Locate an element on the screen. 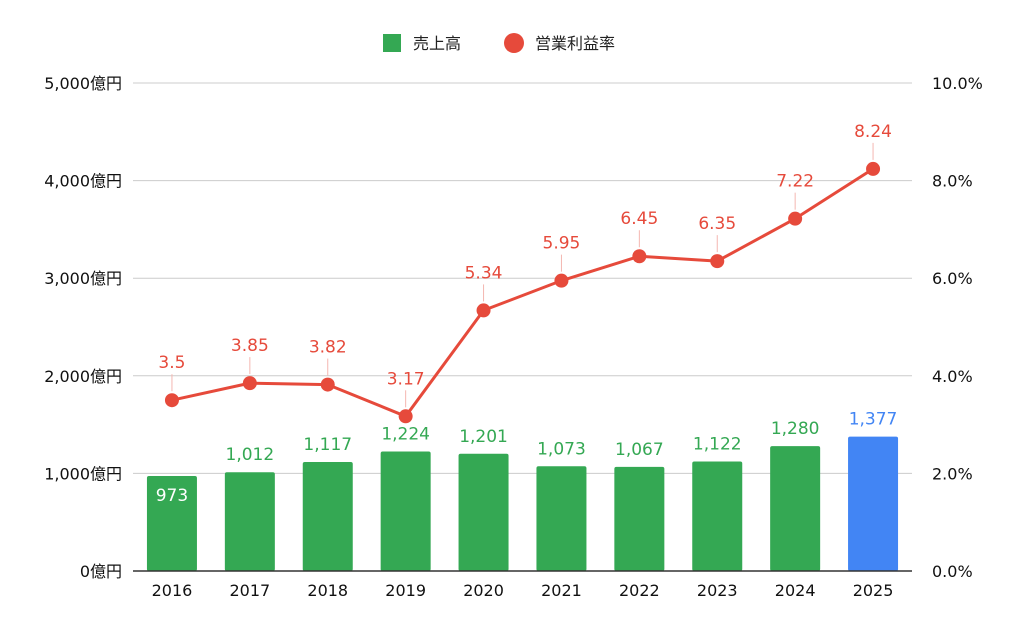 The width and height of the screenshot is (1024, 633). line-data-label: 7.22 is located at coordinates (795, 182).